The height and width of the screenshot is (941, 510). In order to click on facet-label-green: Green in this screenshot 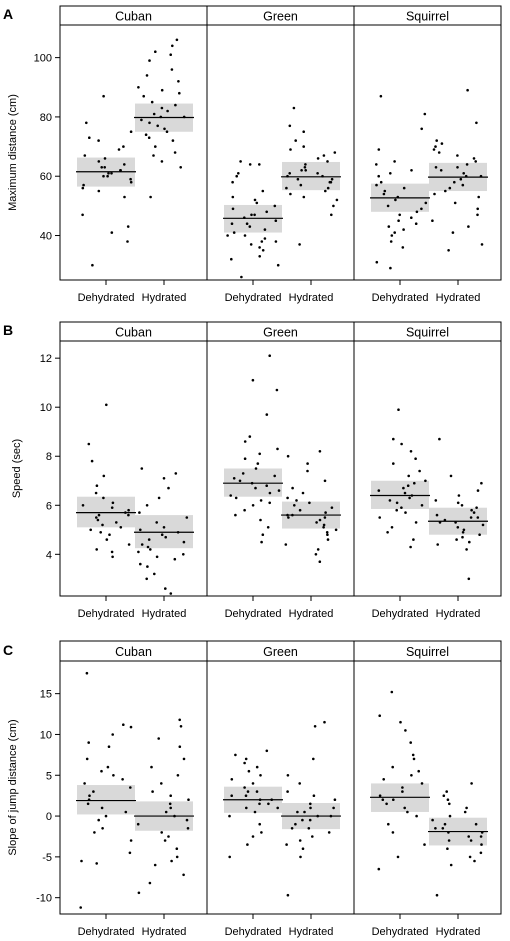, I will do `click(280, 17)`.